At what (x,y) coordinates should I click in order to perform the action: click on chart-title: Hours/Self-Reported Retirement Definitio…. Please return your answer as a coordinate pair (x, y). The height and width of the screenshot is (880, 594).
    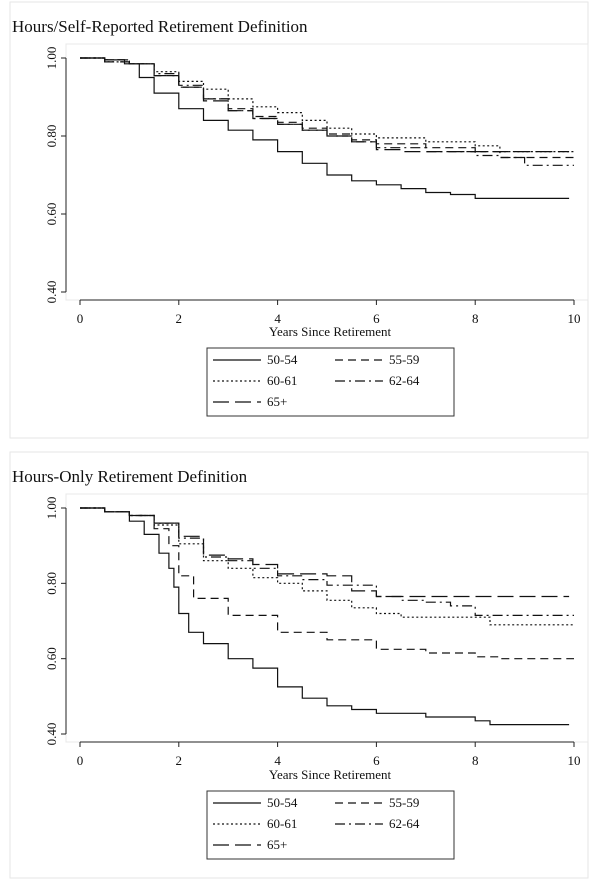
    Looking at the image, I should click on (160, 26).